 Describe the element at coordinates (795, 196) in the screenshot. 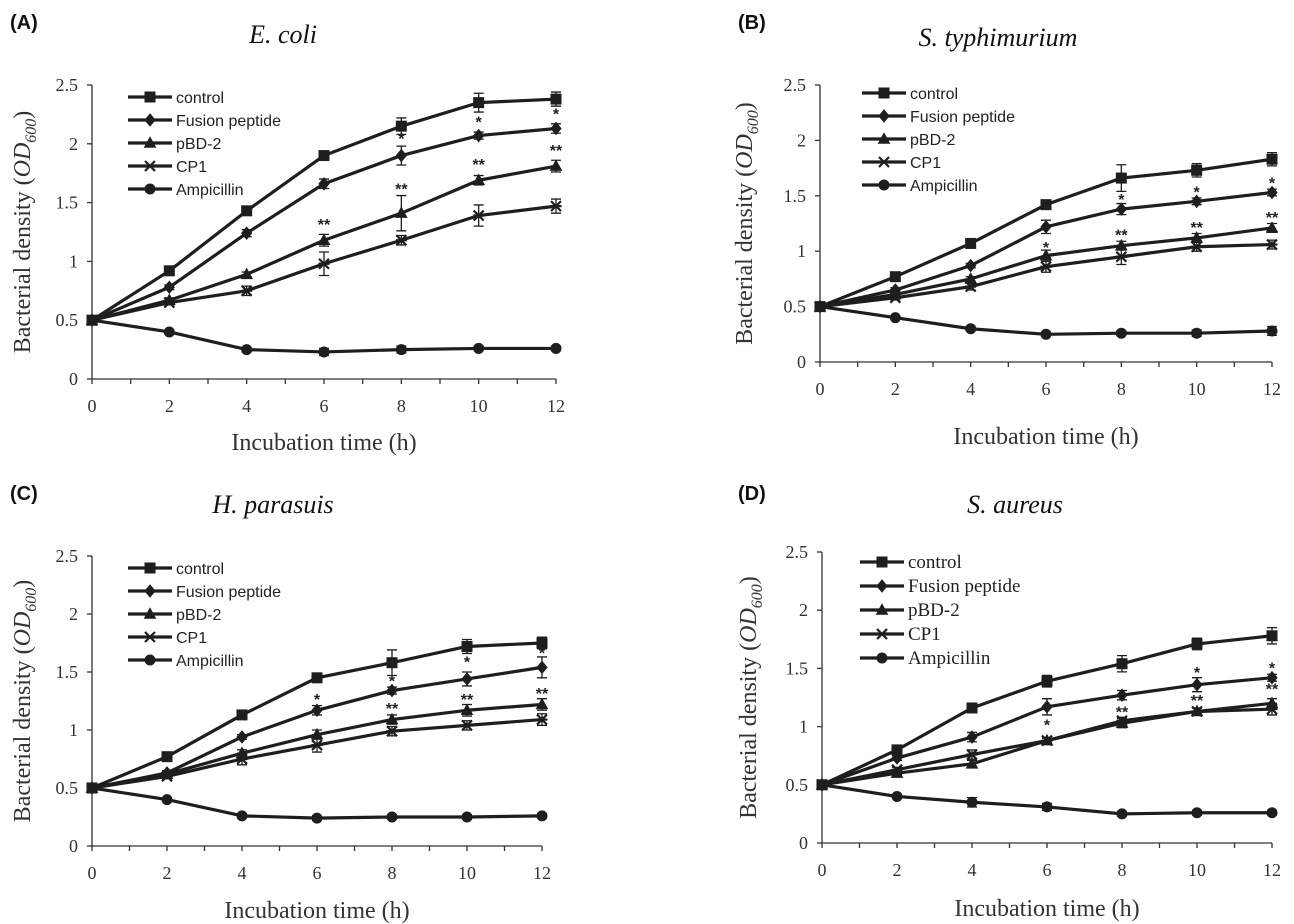

I see `y-tick-label: 1.5` at that location.